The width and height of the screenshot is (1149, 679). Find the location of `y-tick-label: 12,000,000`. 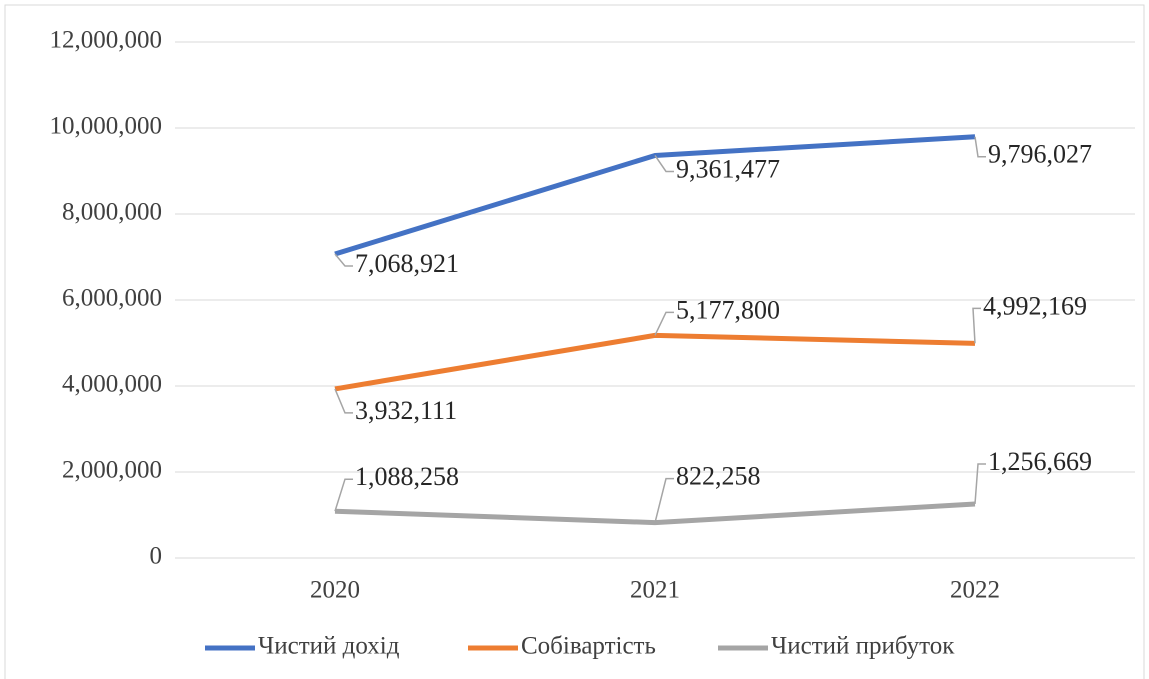

y-tick-label: 12,000,000 is located at coordinates (106, 40).